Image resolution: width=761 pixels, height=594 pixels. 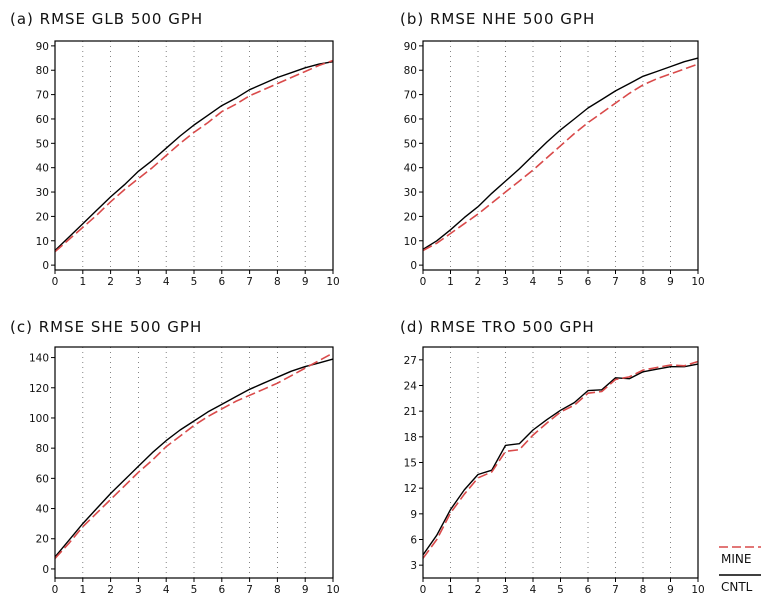 I want to click on panel-a-x-tick-label: 1, so click(x=82, y=282).